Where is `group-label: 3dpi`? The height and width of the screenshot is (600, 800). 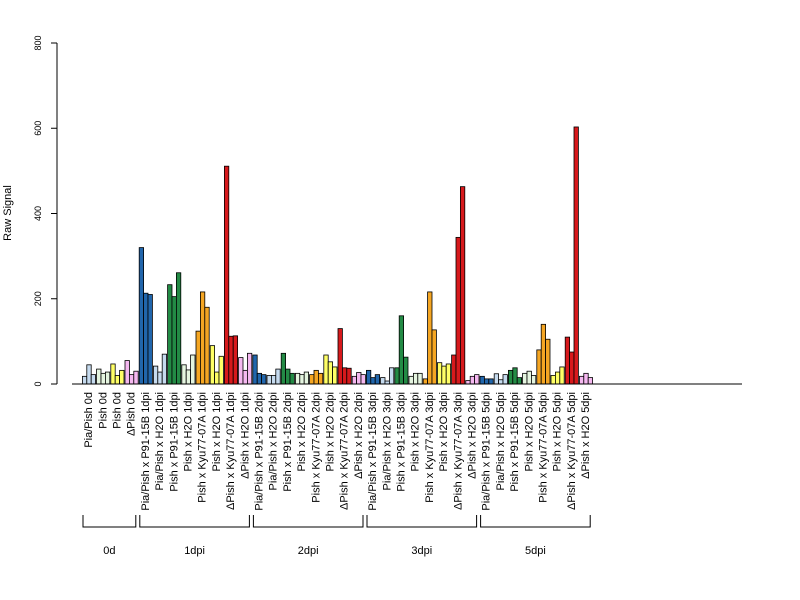
group-label: 3dpi is located at coordinates (421, 551).